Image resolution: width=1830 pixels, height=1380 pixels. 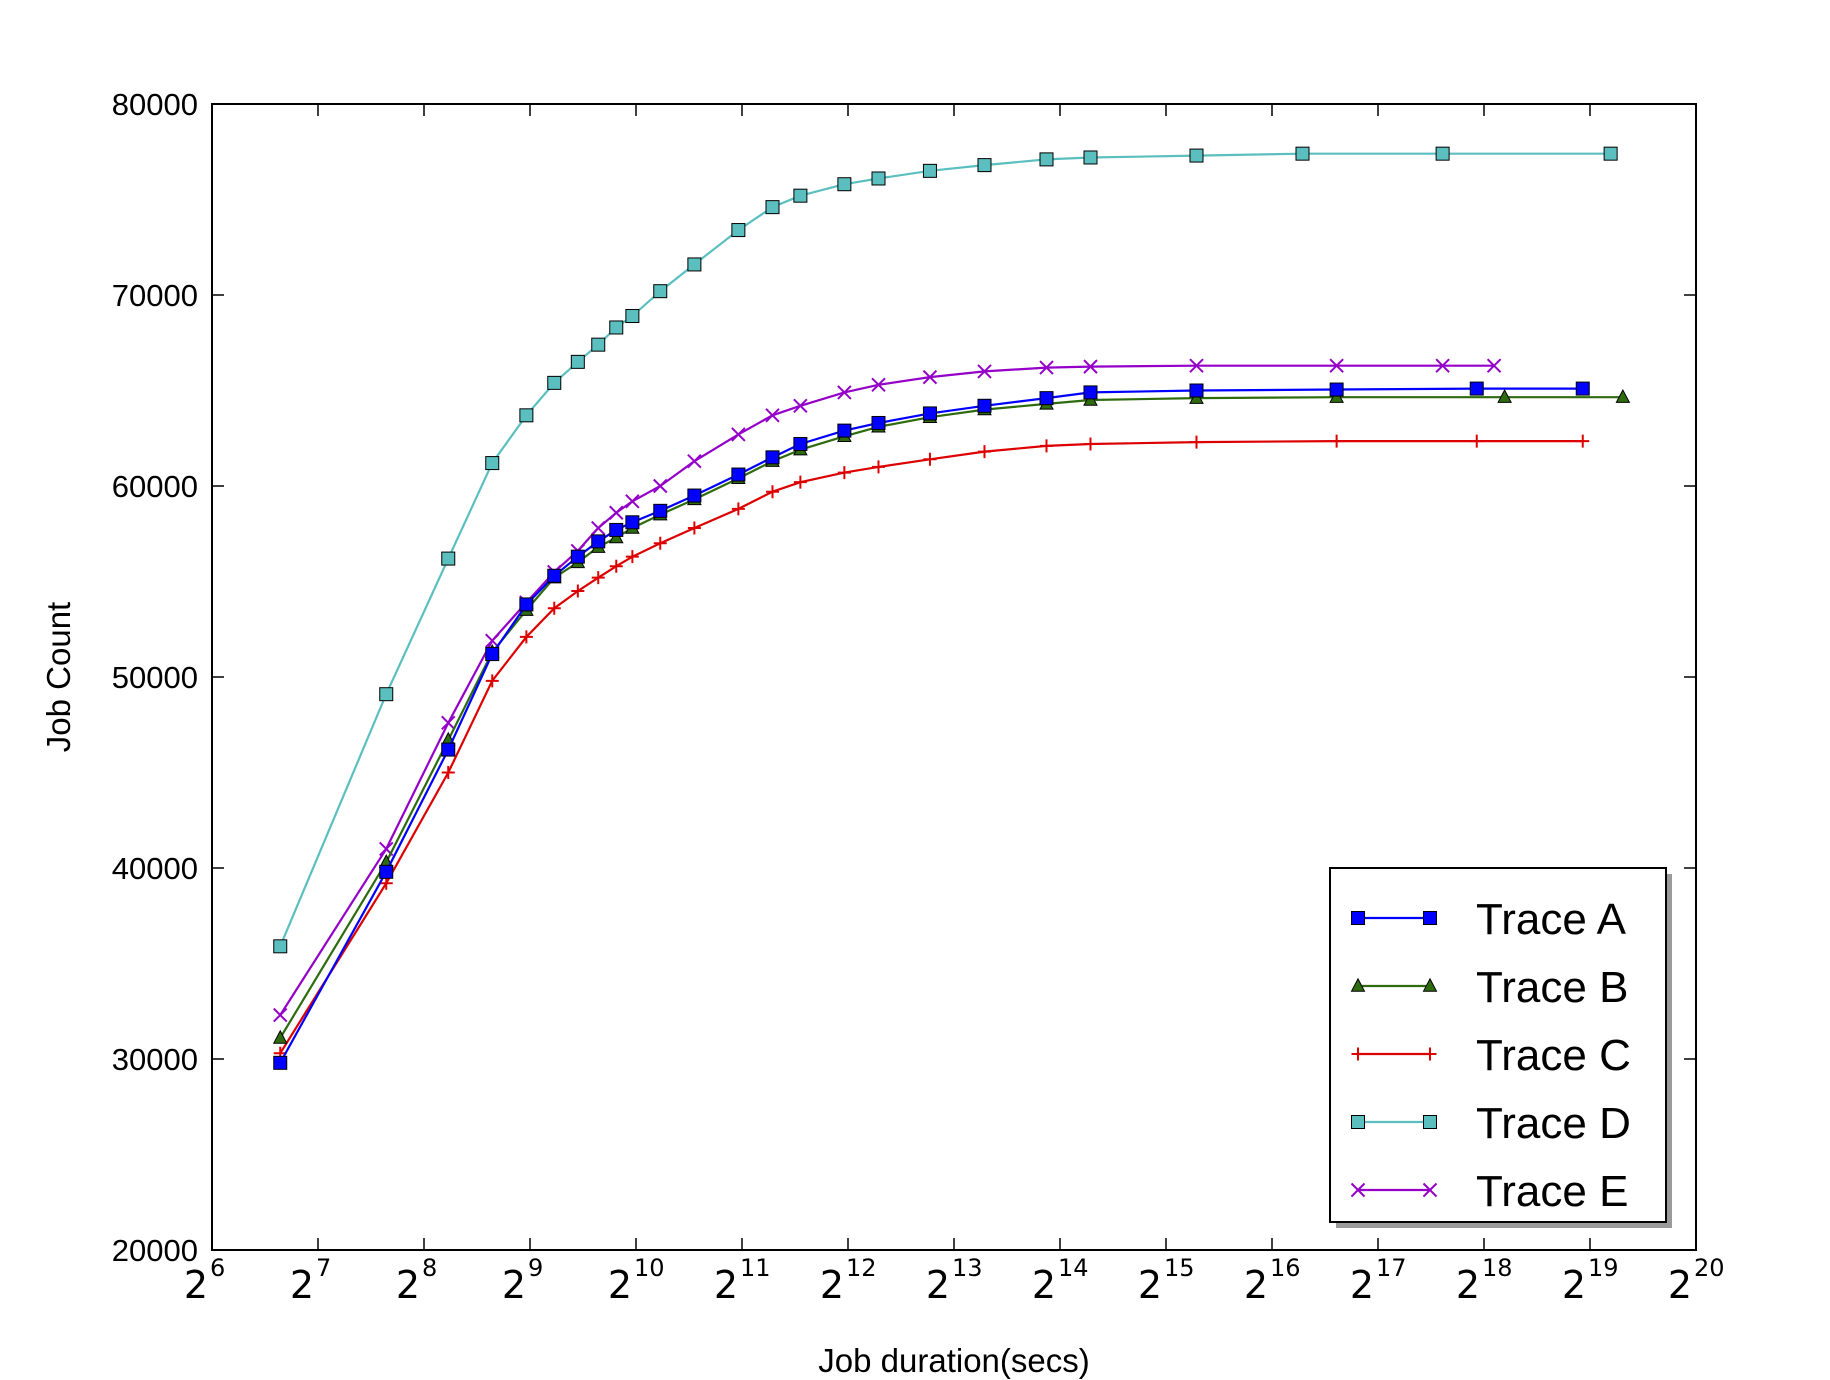 I want to click on y-axis-label: Job Count, so click(x=58, y=677).